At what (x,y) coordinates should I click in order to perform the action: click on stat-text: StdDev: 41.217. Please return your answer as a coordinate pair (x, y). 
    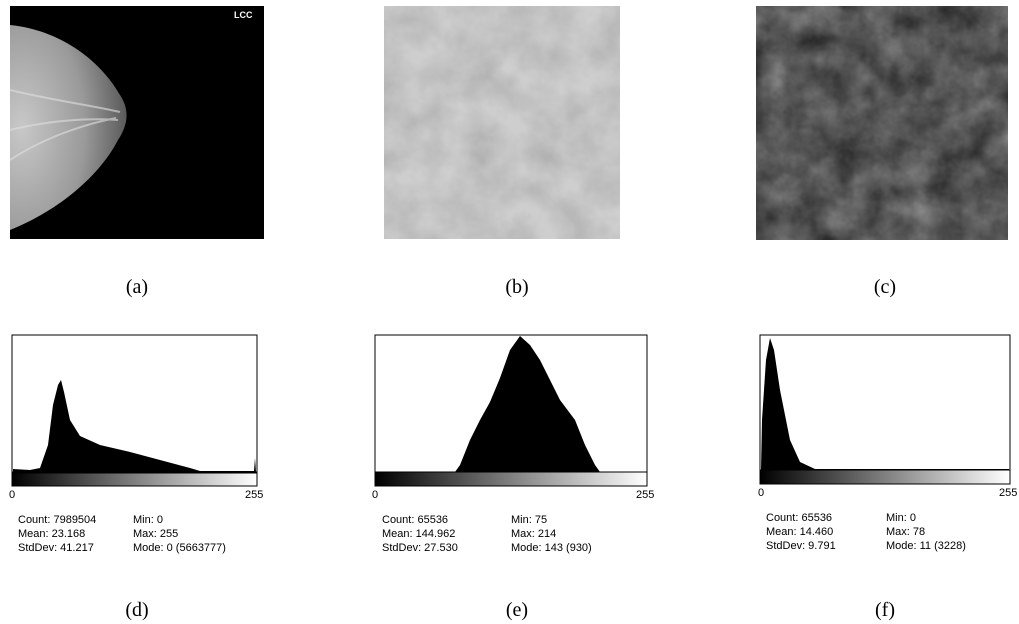
    Looking at the image, I should click on (56, 548).